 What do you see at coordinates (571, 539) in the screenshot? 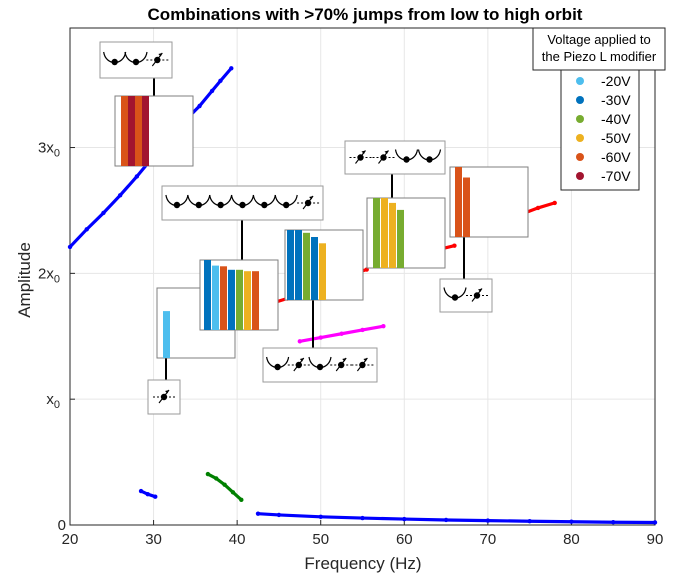
I see `x-tick-label: 80` at bounding box center [571, 539].